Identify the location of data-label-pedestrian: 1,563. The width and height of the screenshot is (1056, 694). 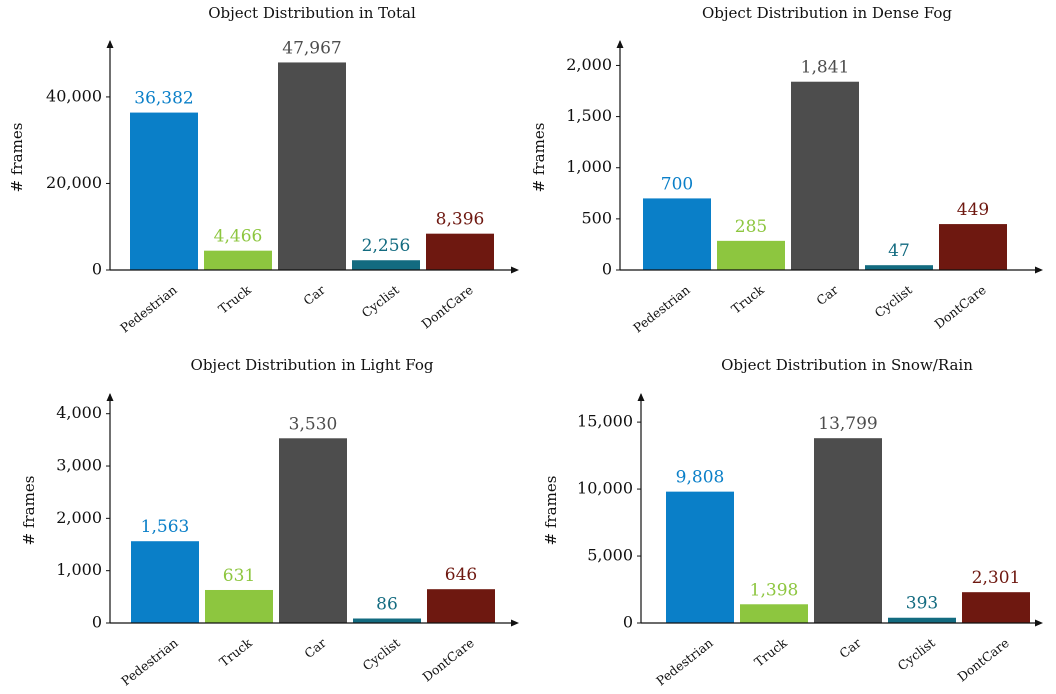
(165, 527).